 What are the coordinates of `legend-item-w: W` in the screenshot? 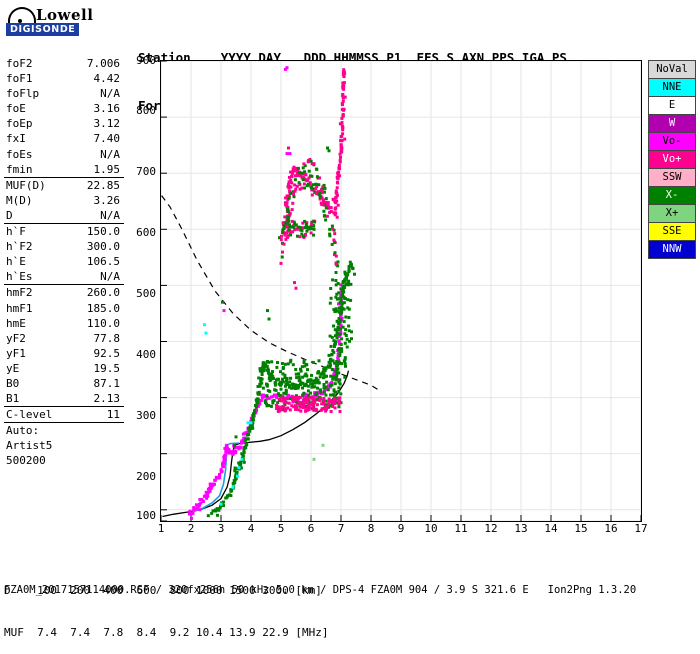 It's located at (672, 123).